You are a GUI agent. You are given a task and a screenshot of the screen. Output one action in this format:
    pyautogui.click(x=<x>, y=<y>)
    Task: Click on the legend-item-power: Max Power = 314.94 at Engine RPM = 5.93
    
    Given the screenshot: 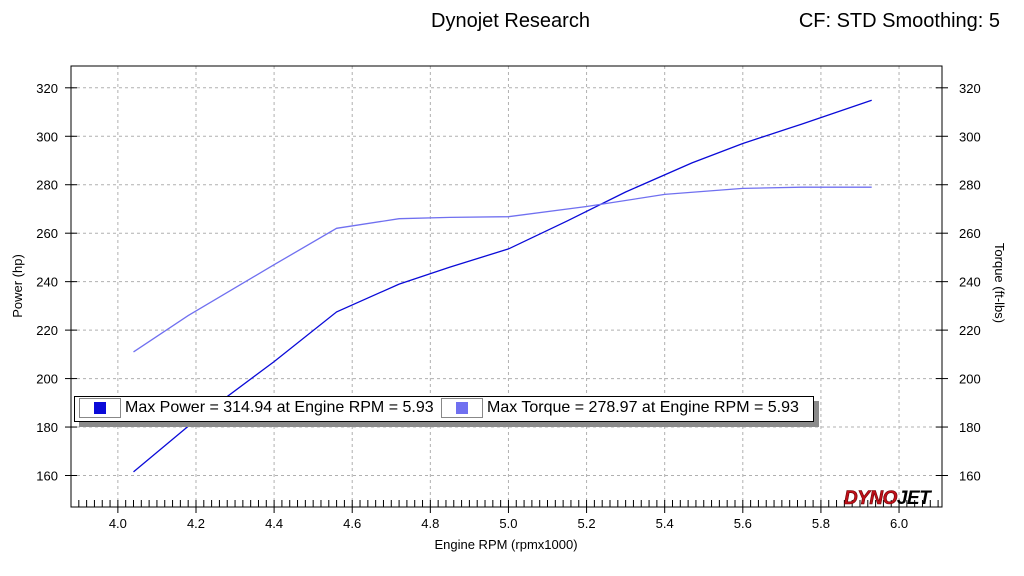 What is the action you would take?
    pyautogui.click(x=256, y=408)
    